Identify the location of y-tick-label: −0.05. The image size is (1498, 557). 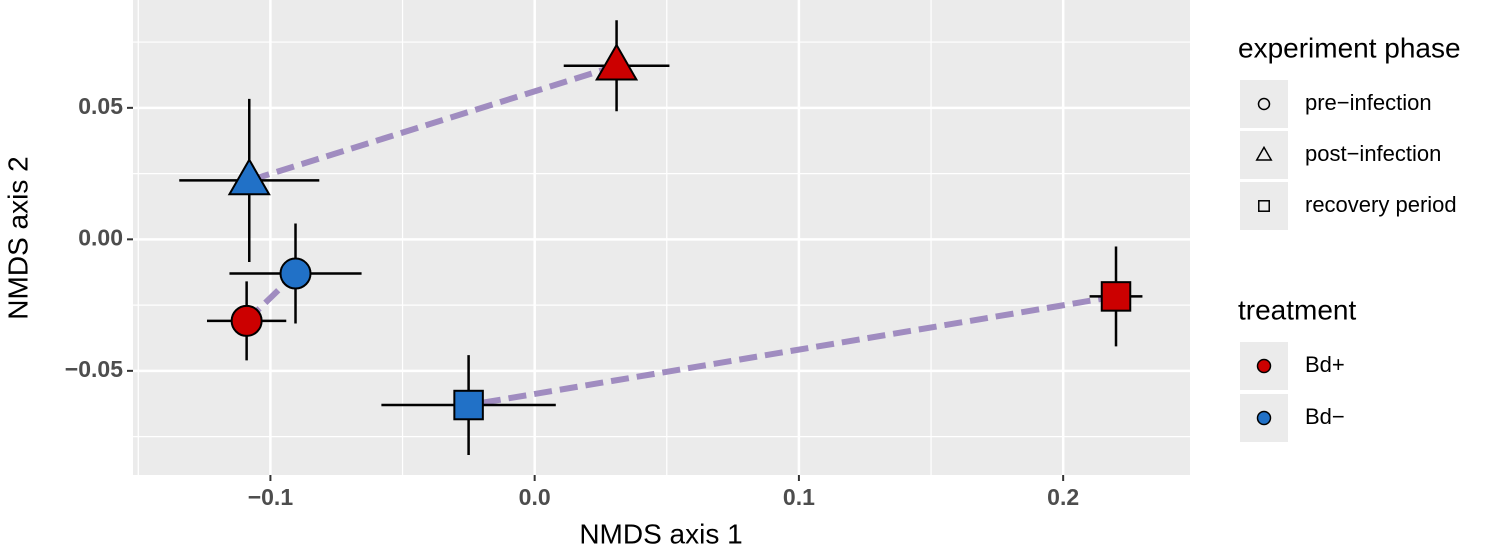
(94, 369).